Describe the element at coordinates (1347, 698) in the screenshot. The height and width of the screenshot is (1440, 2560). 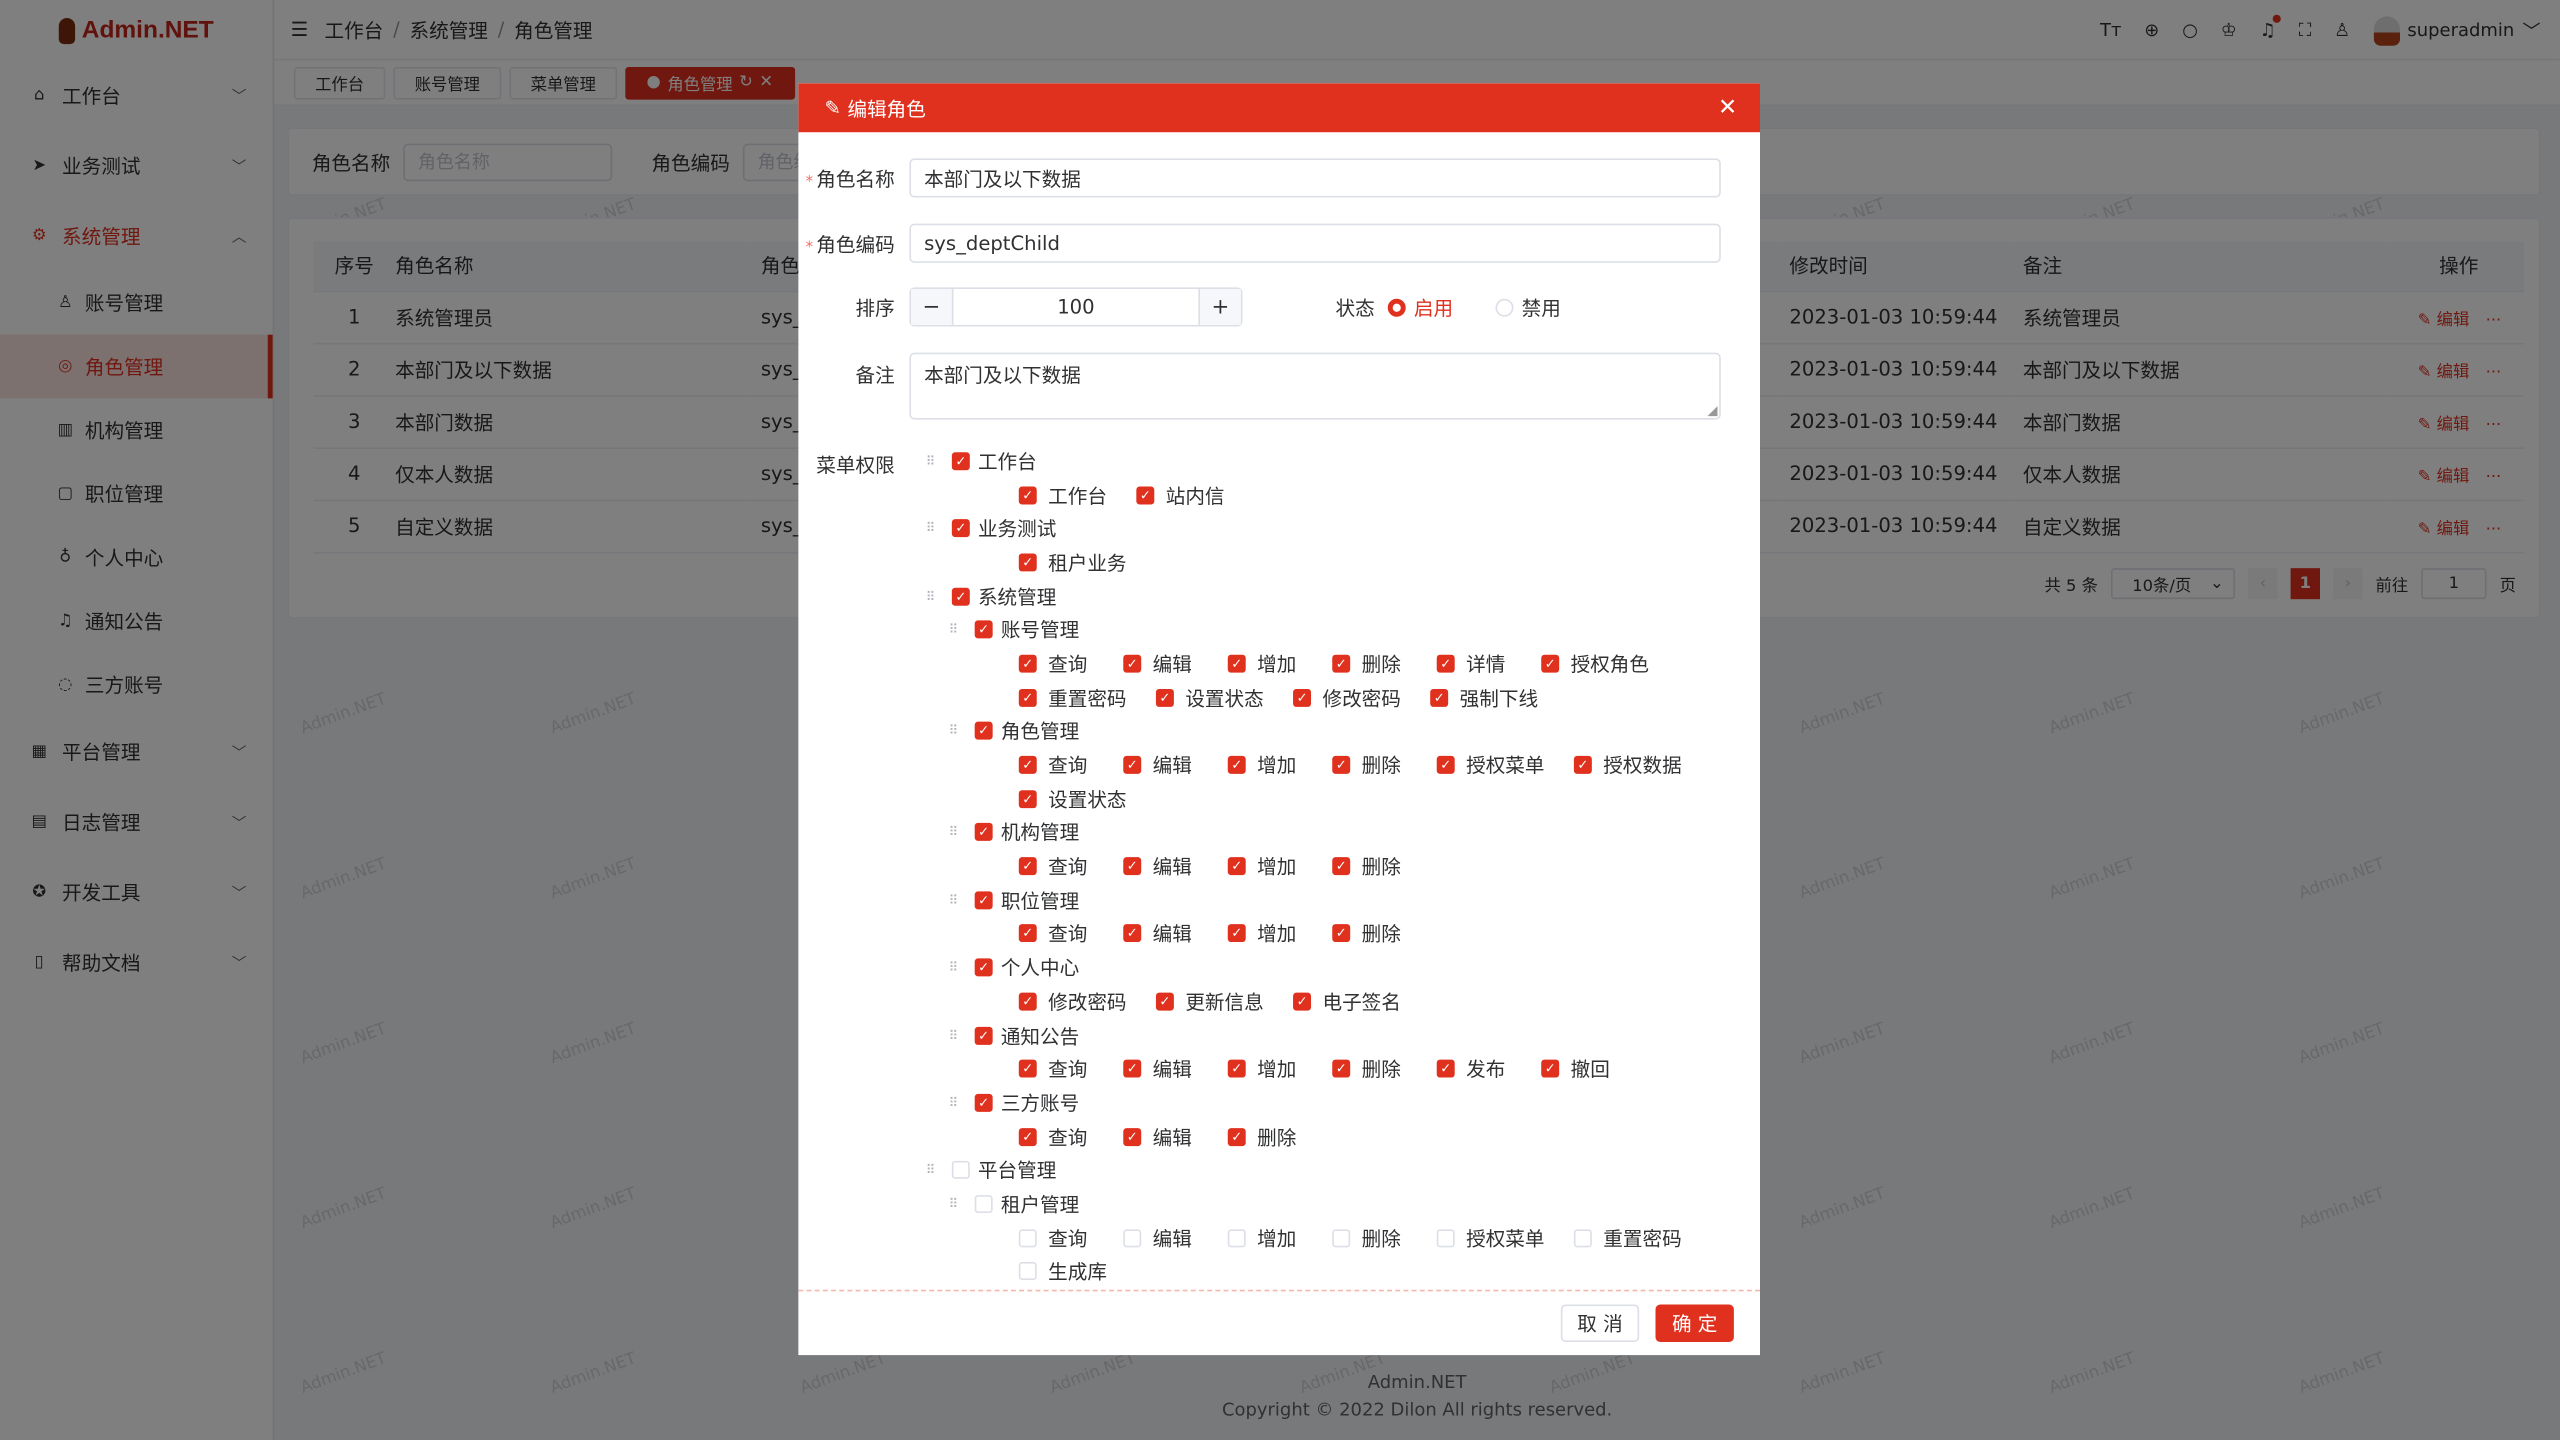
I see `tree-leaf: ✓ 修改密码` at that location.